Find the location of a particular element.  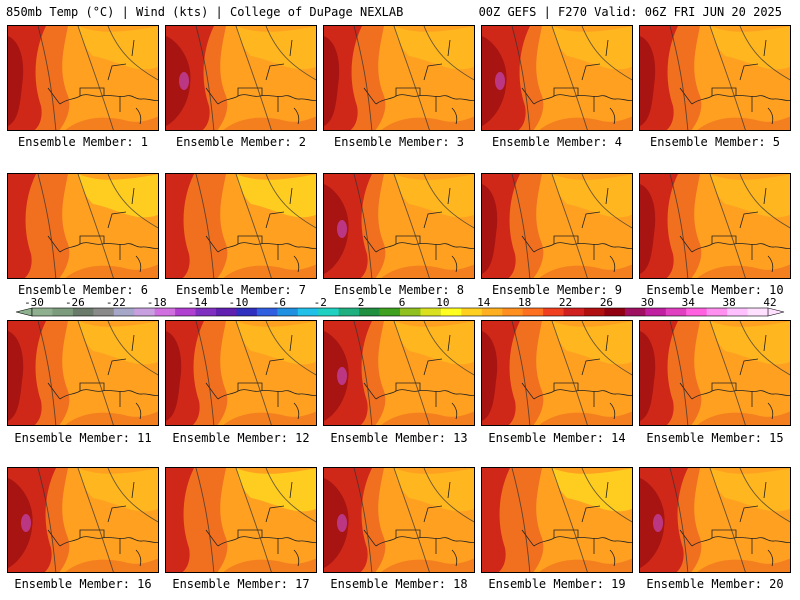

ensemble-member-label: Ensemble Member: 18 is located at coordinates (399, 584).